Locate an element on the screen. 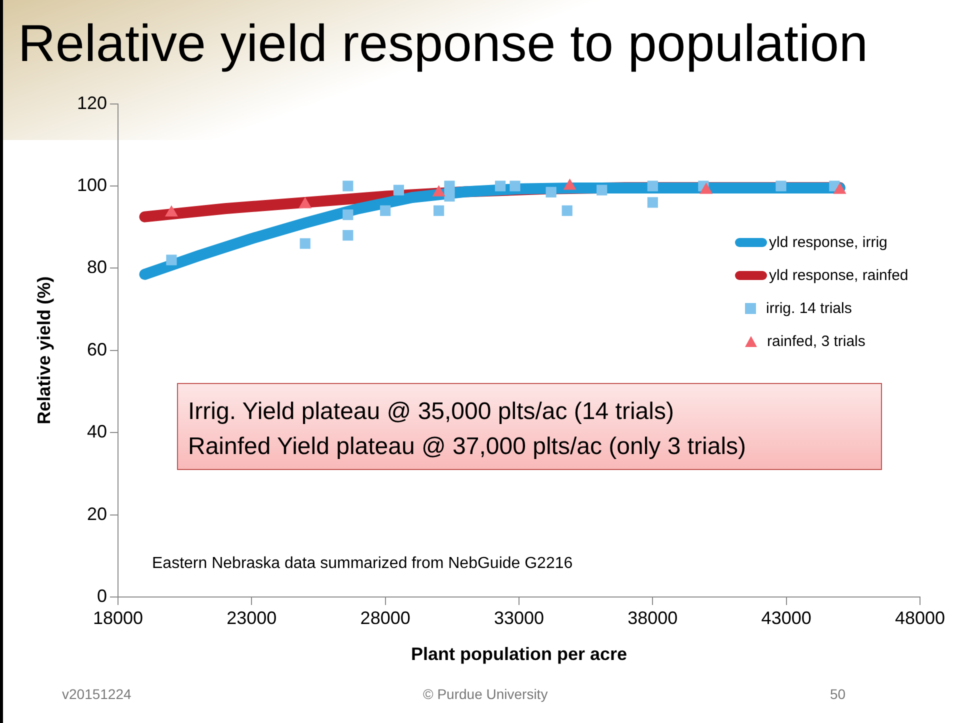 The width and height of the screenshot is (956, 723). annotation: Rainfed Yield plateau @ 37,000 plts/ac (only 3 trials) is located at coordinates (468, 447).